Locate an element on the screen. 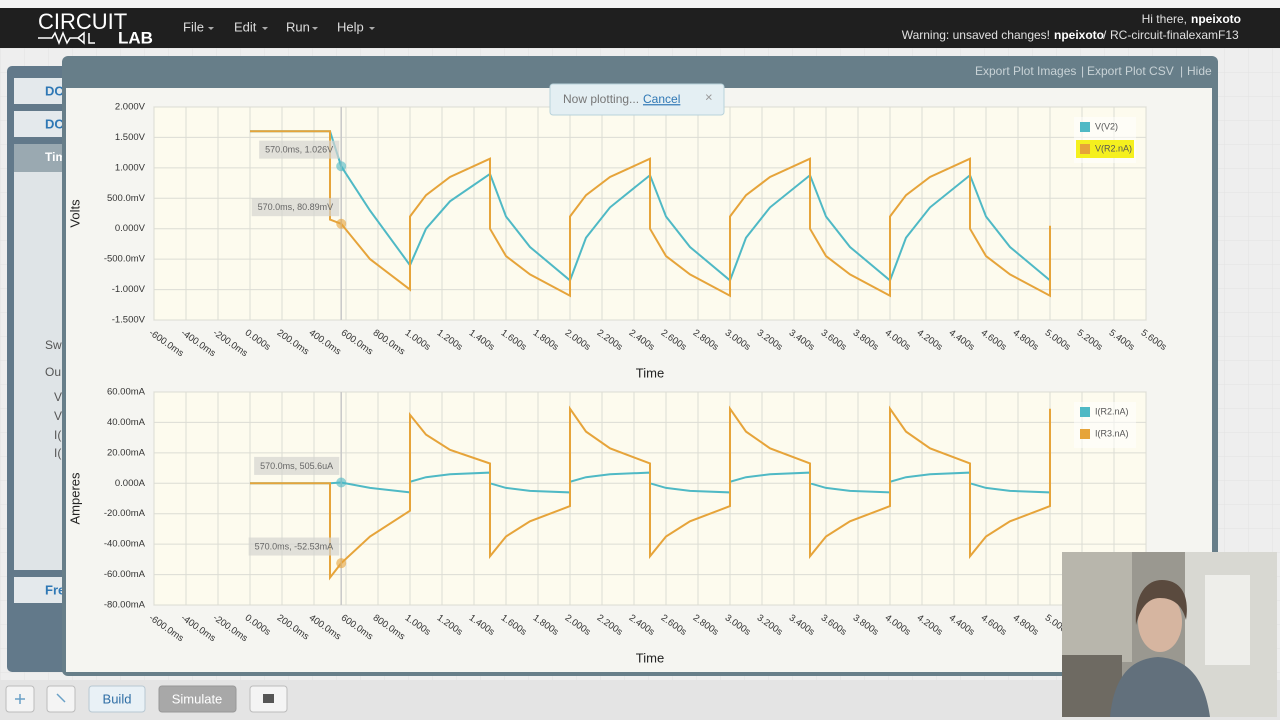 The height and width of the screenshot is (720, 1280). readout-text: 570.0ms, 80.89mV is located at coordinates (296, 207).